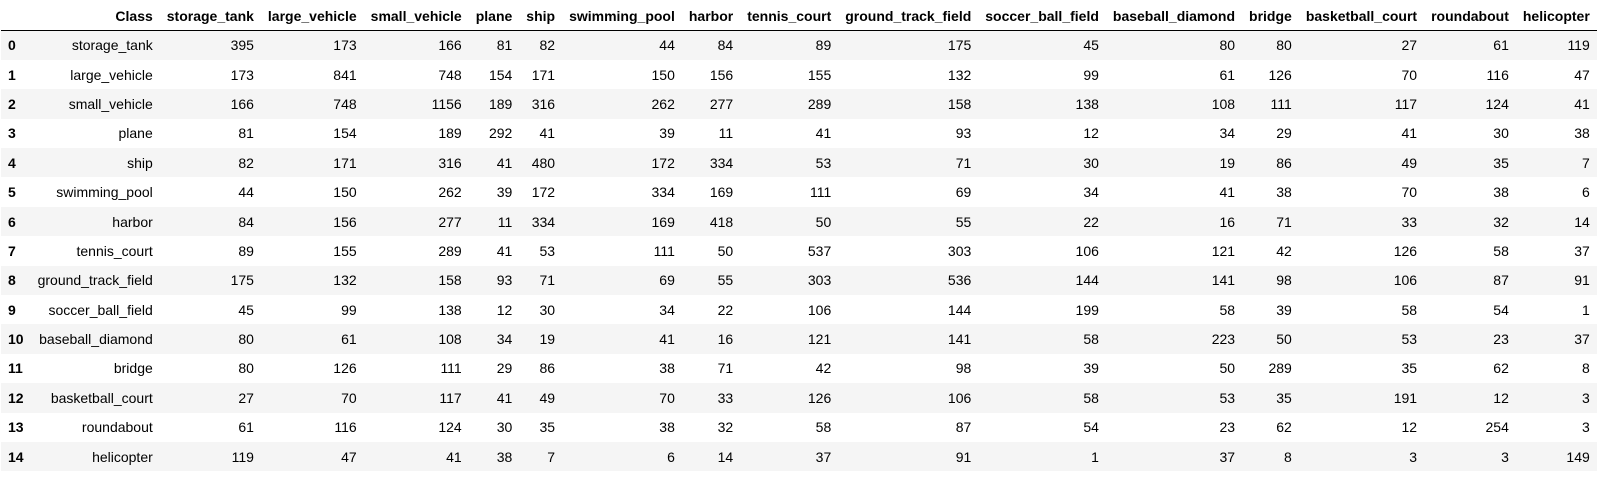  Describe the element at coordinates (242, 456) in the screenshot. I see `table-cell: 119` at that location.